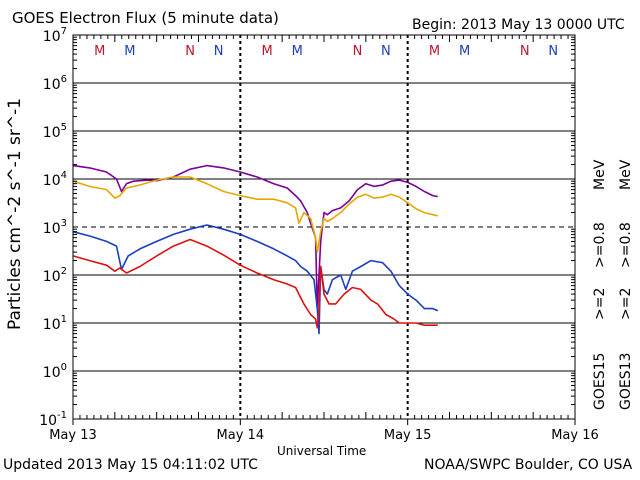 The image size is (640, 480). What do you see at coordinates (130, 465) in the screenshot?
I see `updated-timestamp: Updated 2013 May 15 04:11:02 UTC` at bounding box center [130, 465].